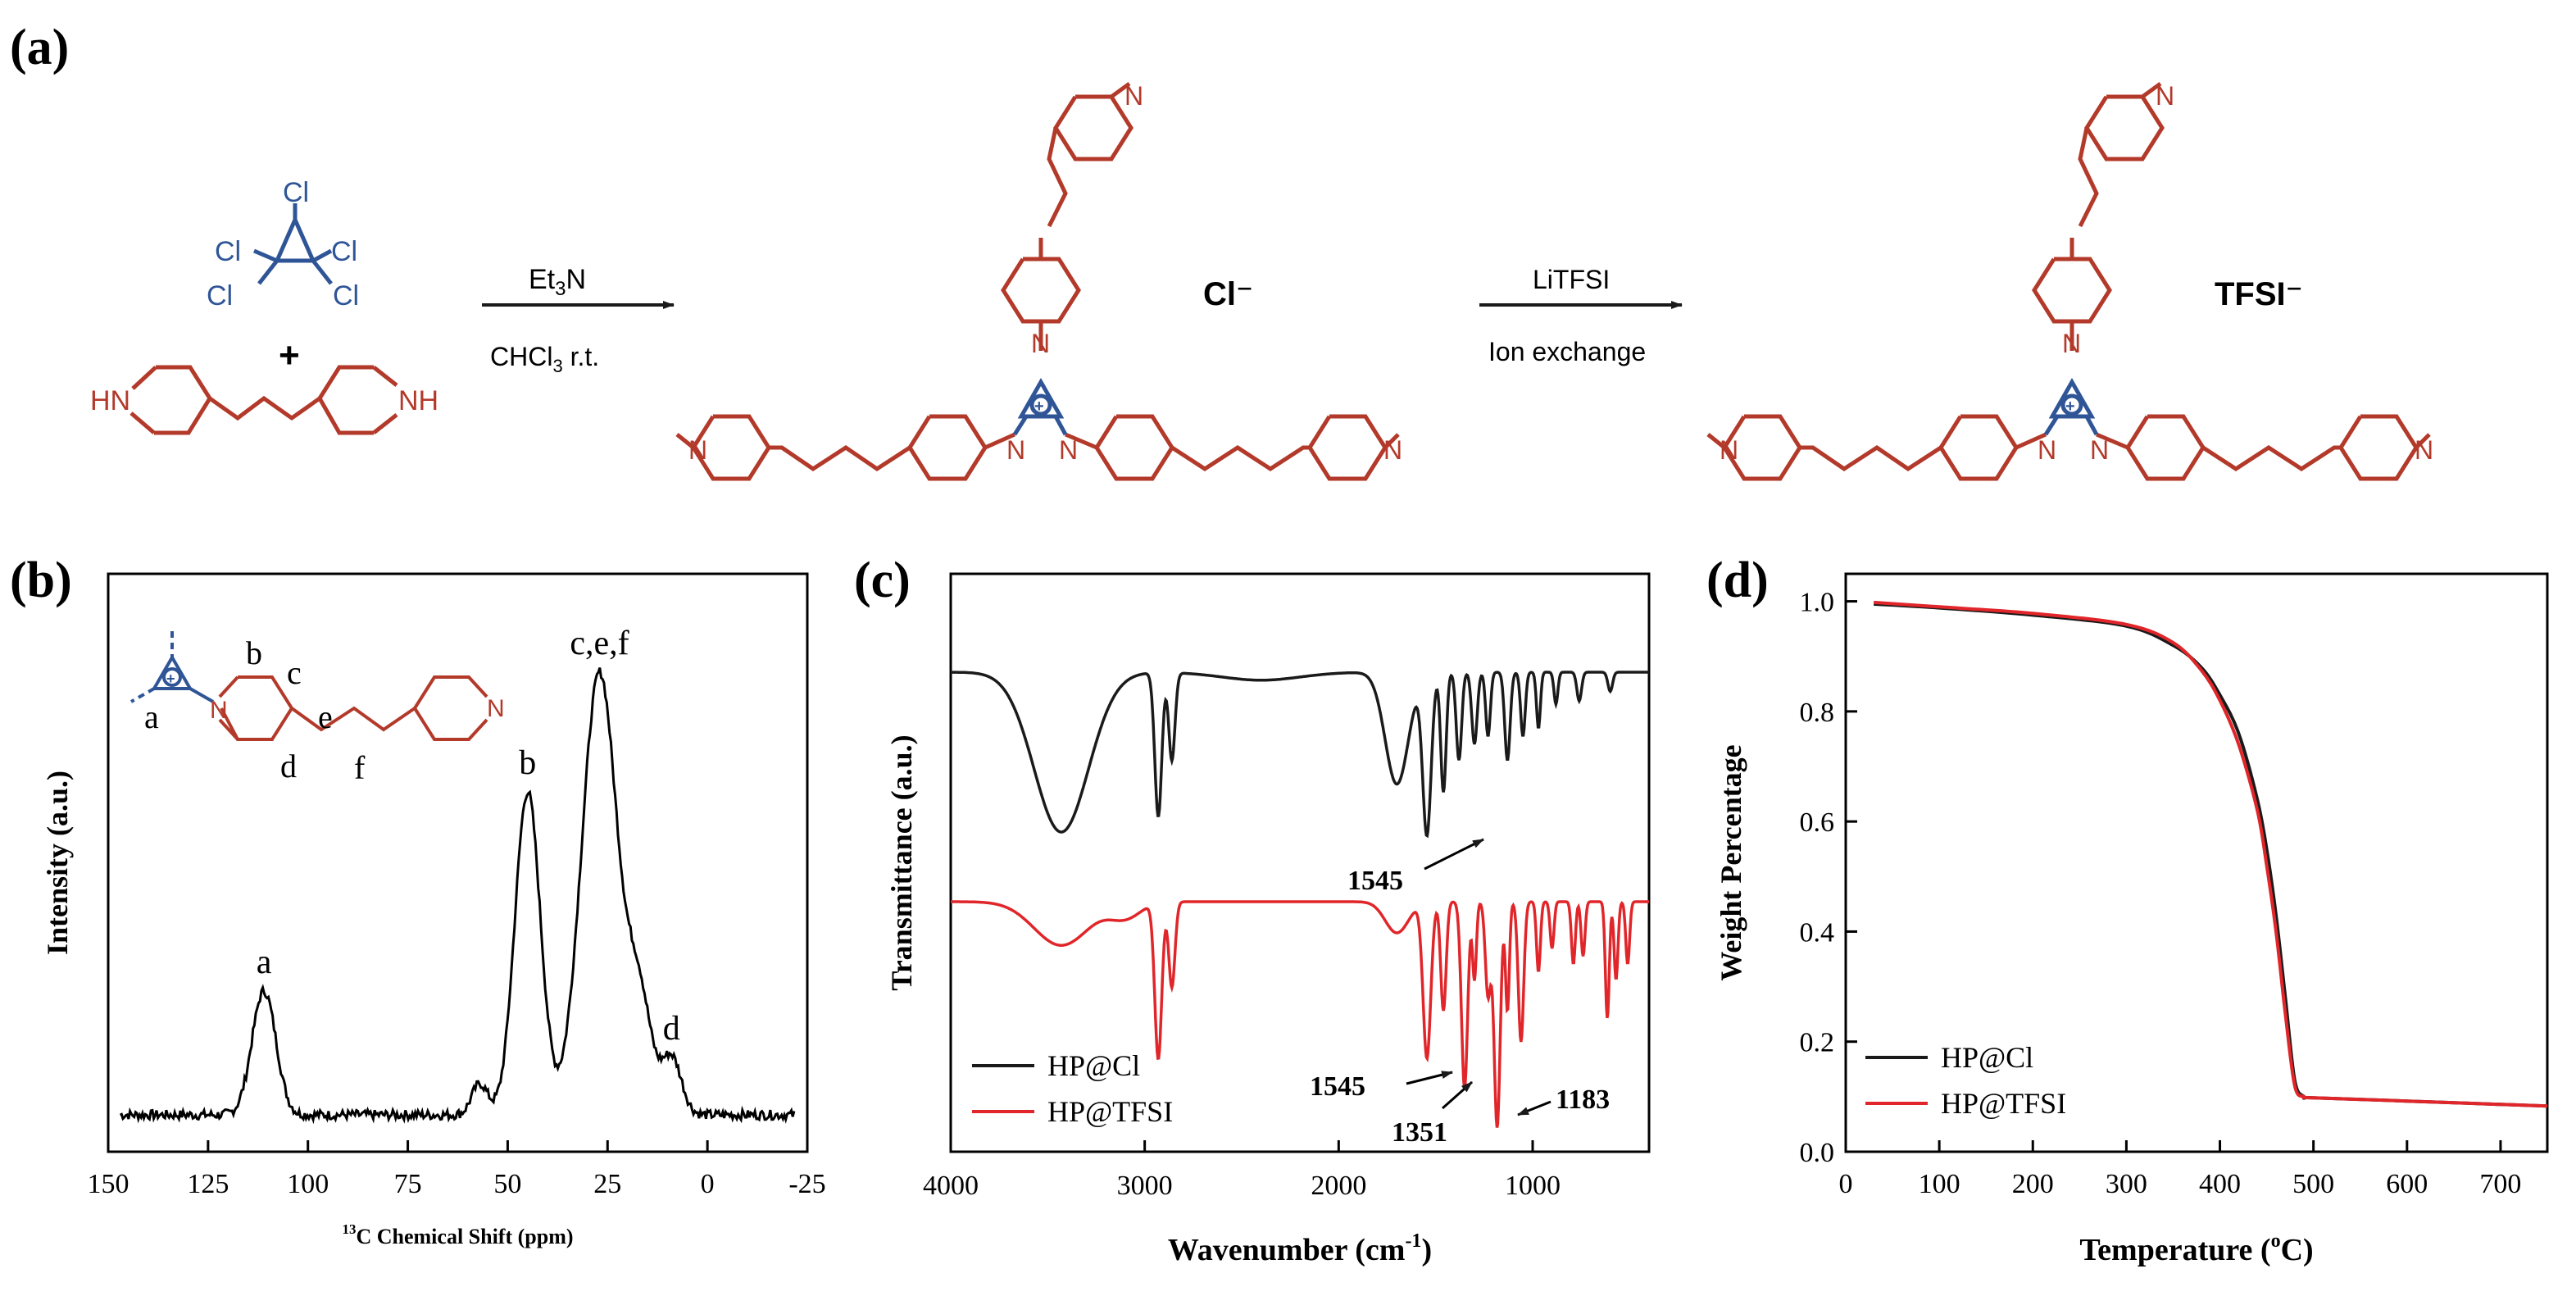 This screenshot has height=1296, width=2576. What do you see at coordinates (1038, 281) in the screenshot?
I see `product-cl-network: N N N N N N +` at bounding box center [1038, 281].